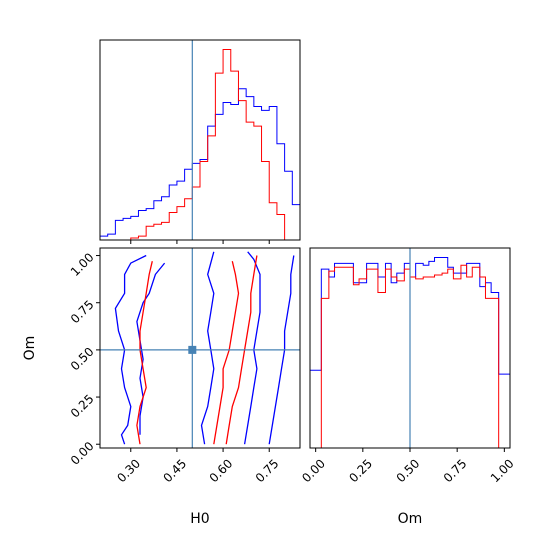  I want to click on hist-H0-frame, so click(200, 140).